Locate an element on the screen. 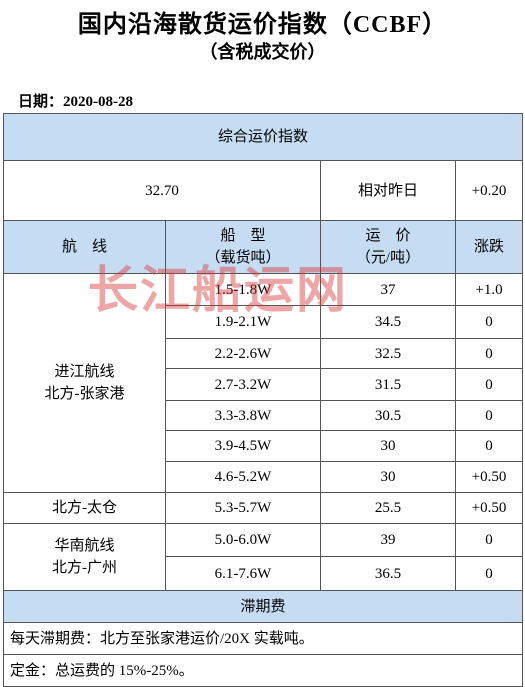  ship-size: 5.3-5.7W is located at coordinates (243, 508).